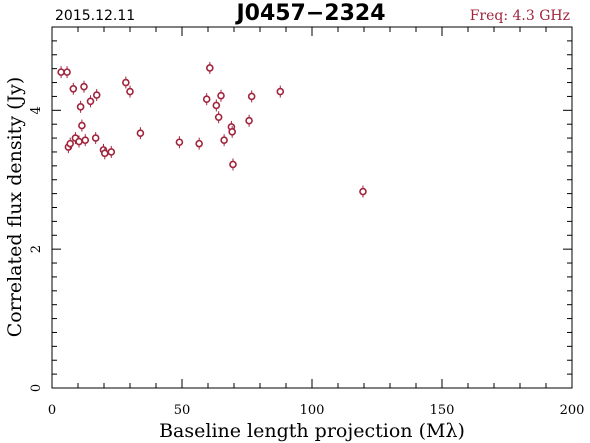  I want to click on x-tick-label: 50, so click(182, 410).